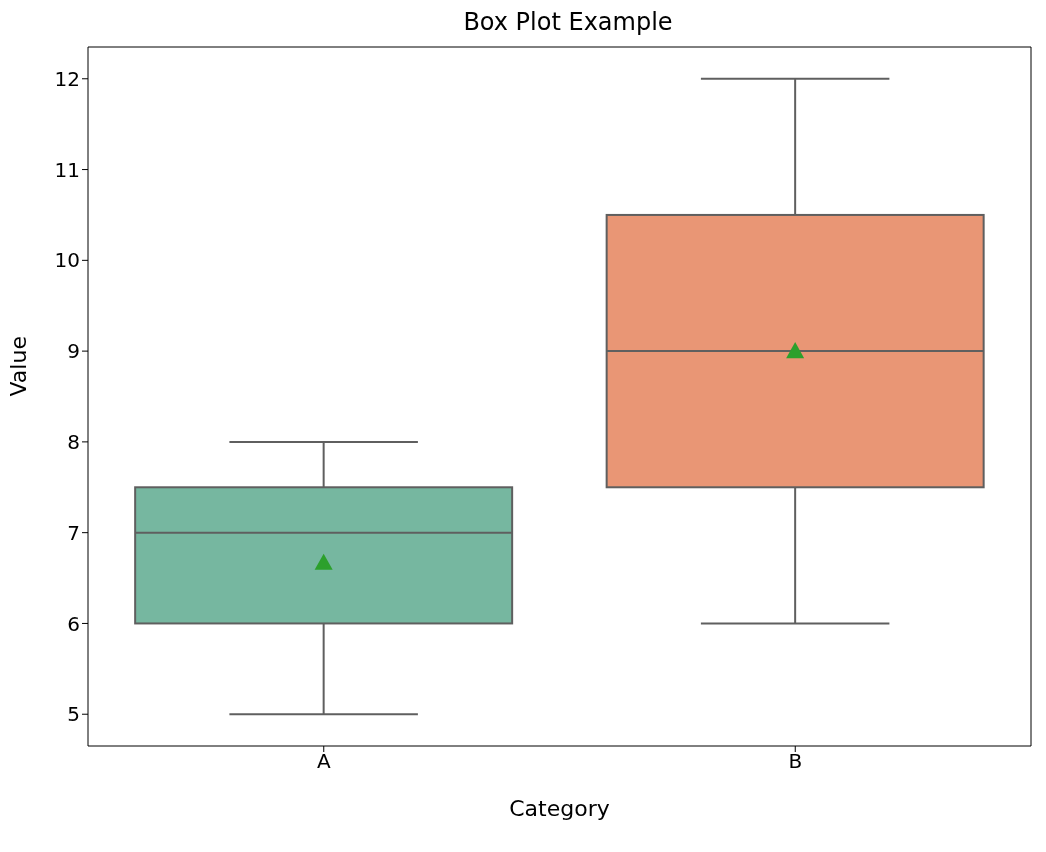 The image size is (1046, 852). What do you see at coordinates (73, 351) in the screenshot?
I see `y-tick-label: 9` at bounding box center [73, 351].